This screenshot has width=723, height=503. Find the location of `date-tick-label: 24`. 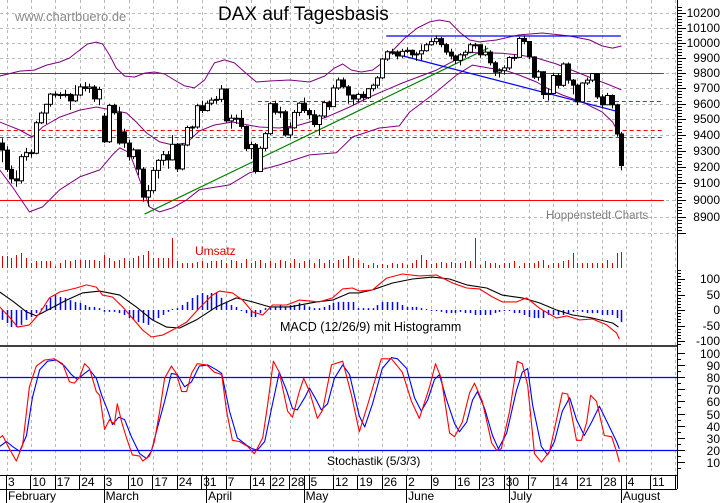

date-tick-label: 24 is located at coordinates (88, 482).